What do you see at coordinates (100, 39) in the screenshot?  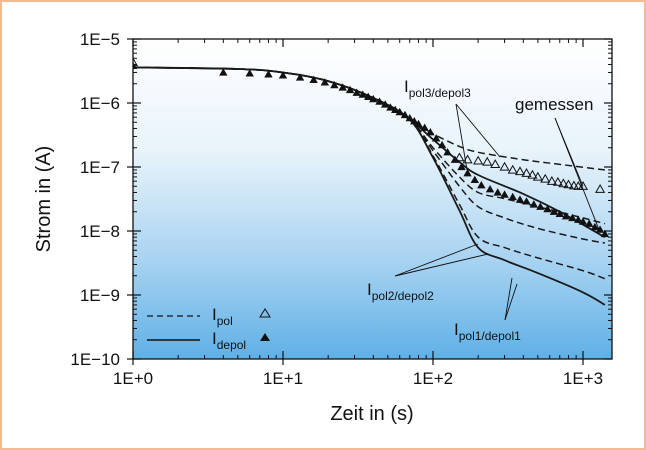 I see `y-tick-label-1e-5: 1E−5` at bounding box center [100, 39].